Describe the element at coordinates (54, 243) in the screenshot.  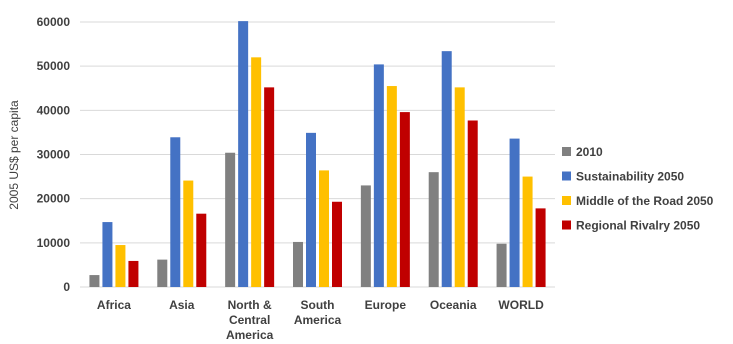
I see `y-tick-label: 10000` at that location.